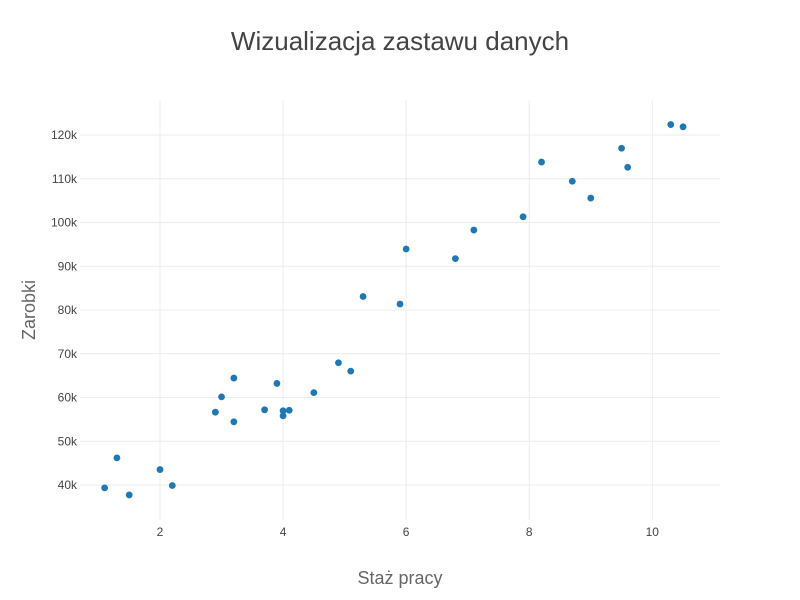 This screenshot has width=800, height=600. Describe the element at coordinates (68, 398) in the screenshot. I see `y-tick-label: 60k` at that location.